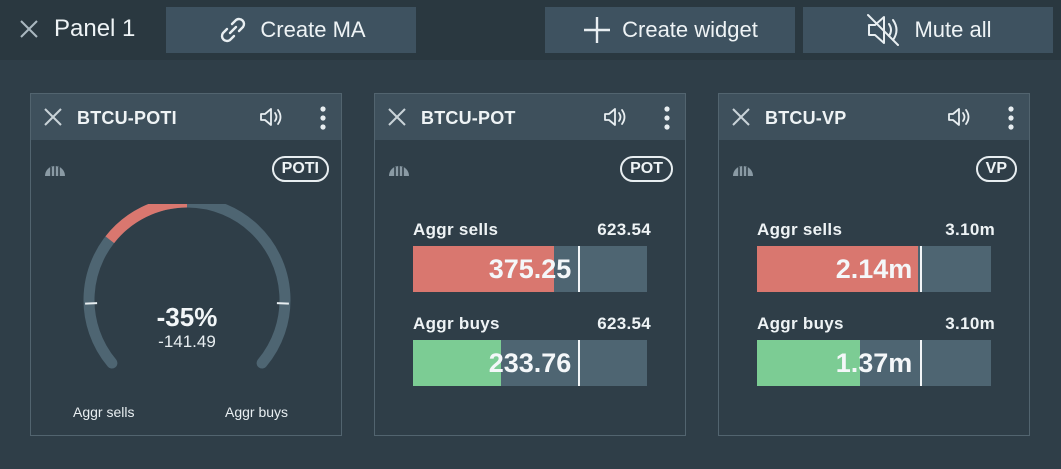 The image size is (1061, 469). I want to click on sells-value: 375.25, so click(530, 269).